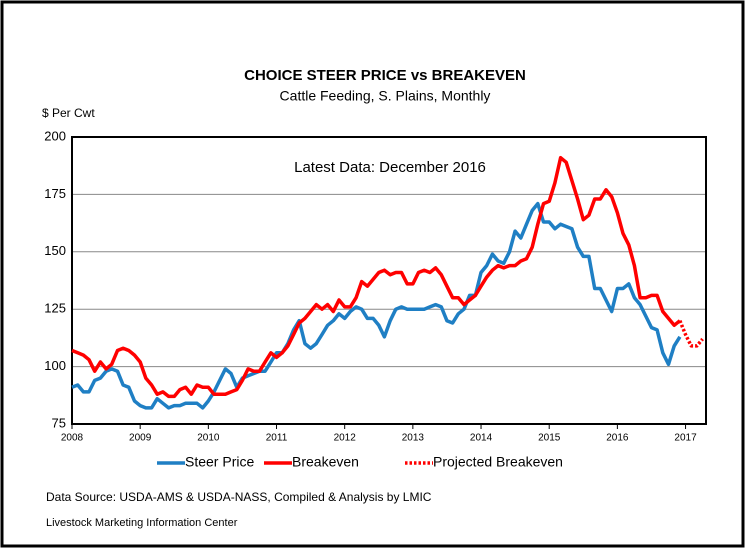 The image size is (745, 553). What do you see at coordinates (55, 193) in the screenshot?
I see `y-tick-label: 175` at bounding box center [55, 193].